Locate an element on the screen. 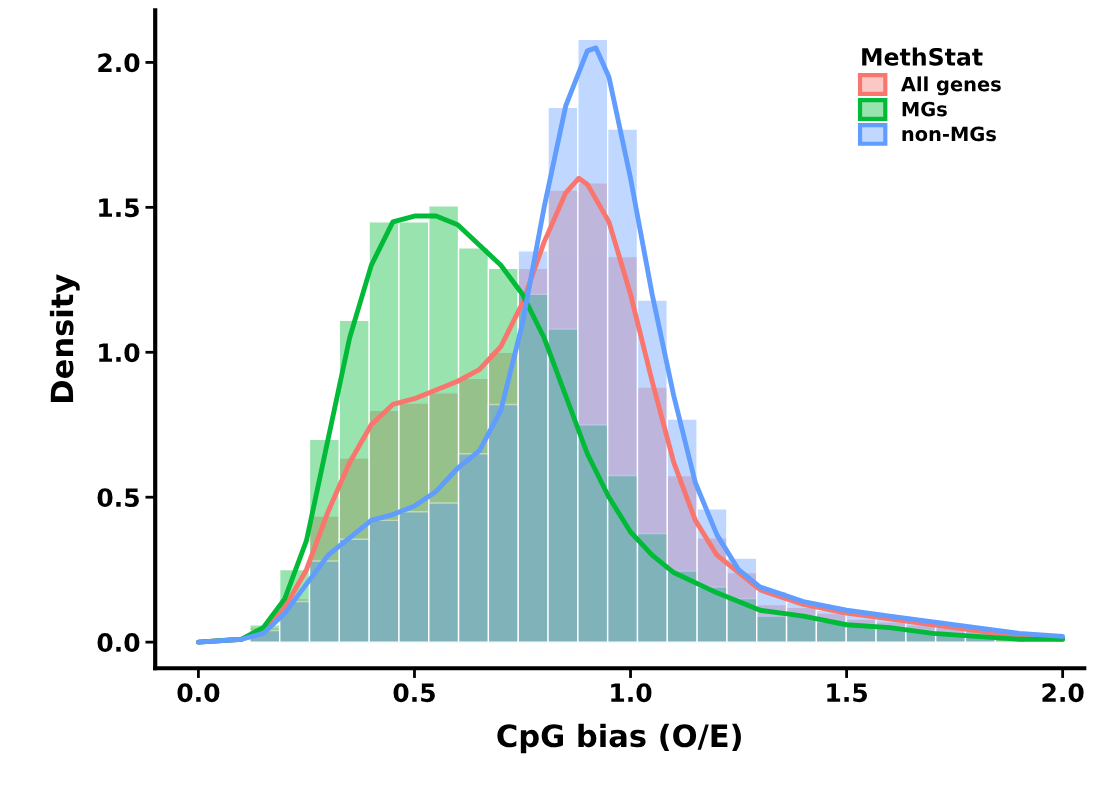 Image resolution: width=1093 pixels, height=788 pixels. x-tick-label: 1.0 is located at coordinates (631, 693).